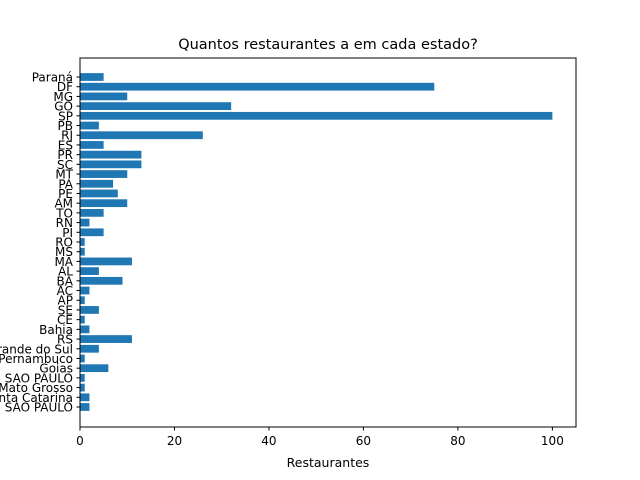  Describe the element at coordinates (63, 262) in the screenshot. I see `y-tick-label: MA` at that location.